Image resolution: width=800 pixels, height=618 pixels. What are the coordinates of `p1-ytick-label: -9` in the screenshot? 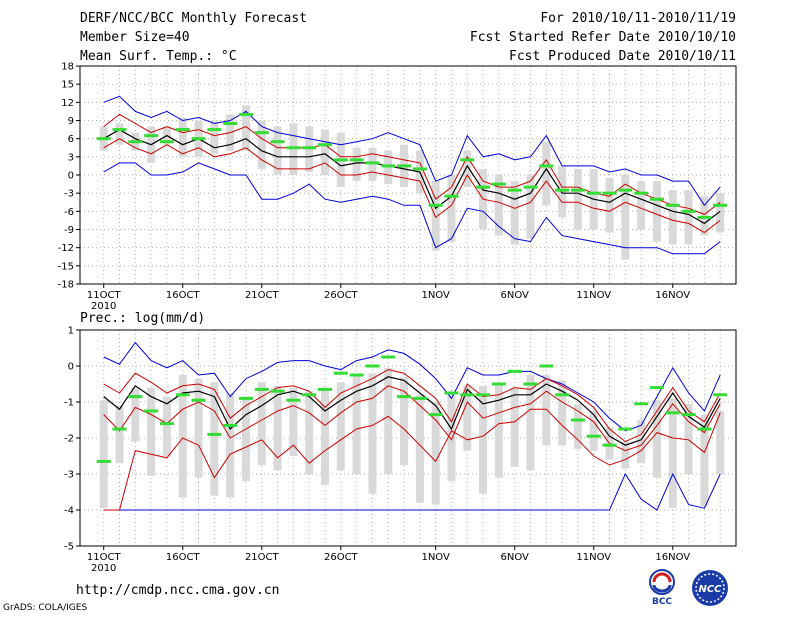 It's located at (69, 230).